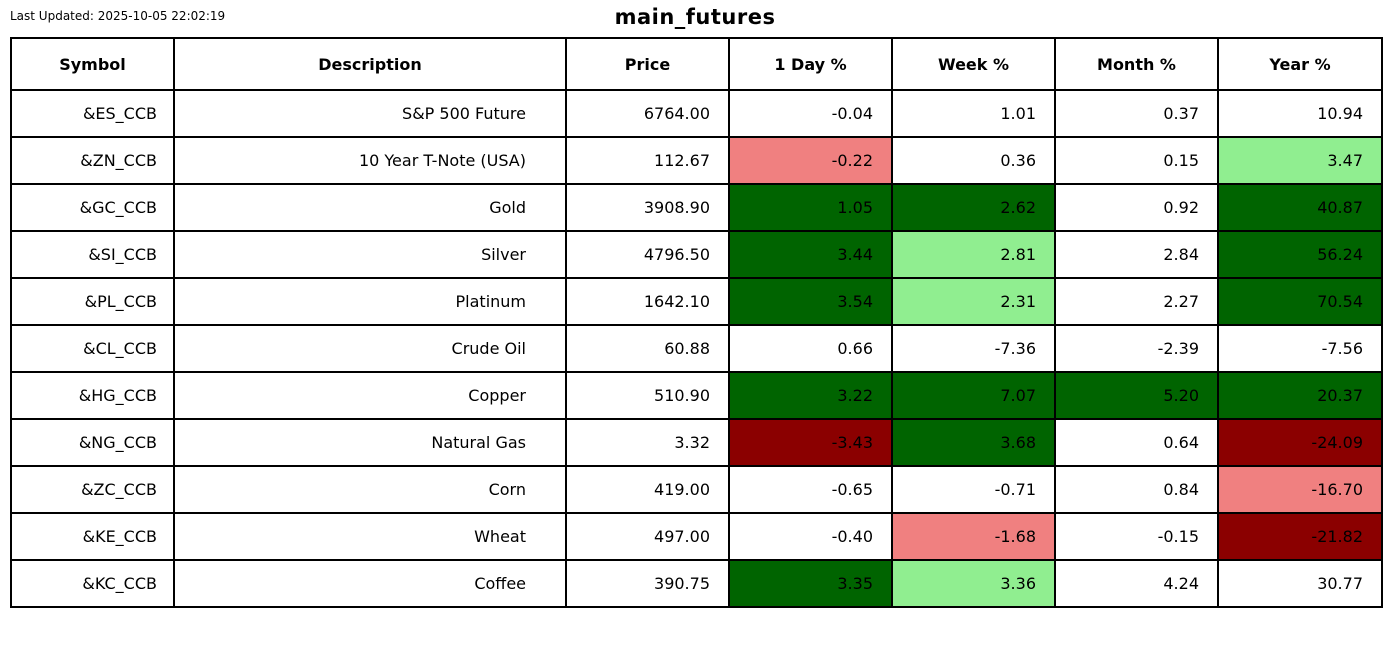 The height and width of the screenshot is (650, 1390). What do you see at coordinates (370, 254) in the screenshot?
I see `description-cell: Silver` at bounding box center [370, 254].